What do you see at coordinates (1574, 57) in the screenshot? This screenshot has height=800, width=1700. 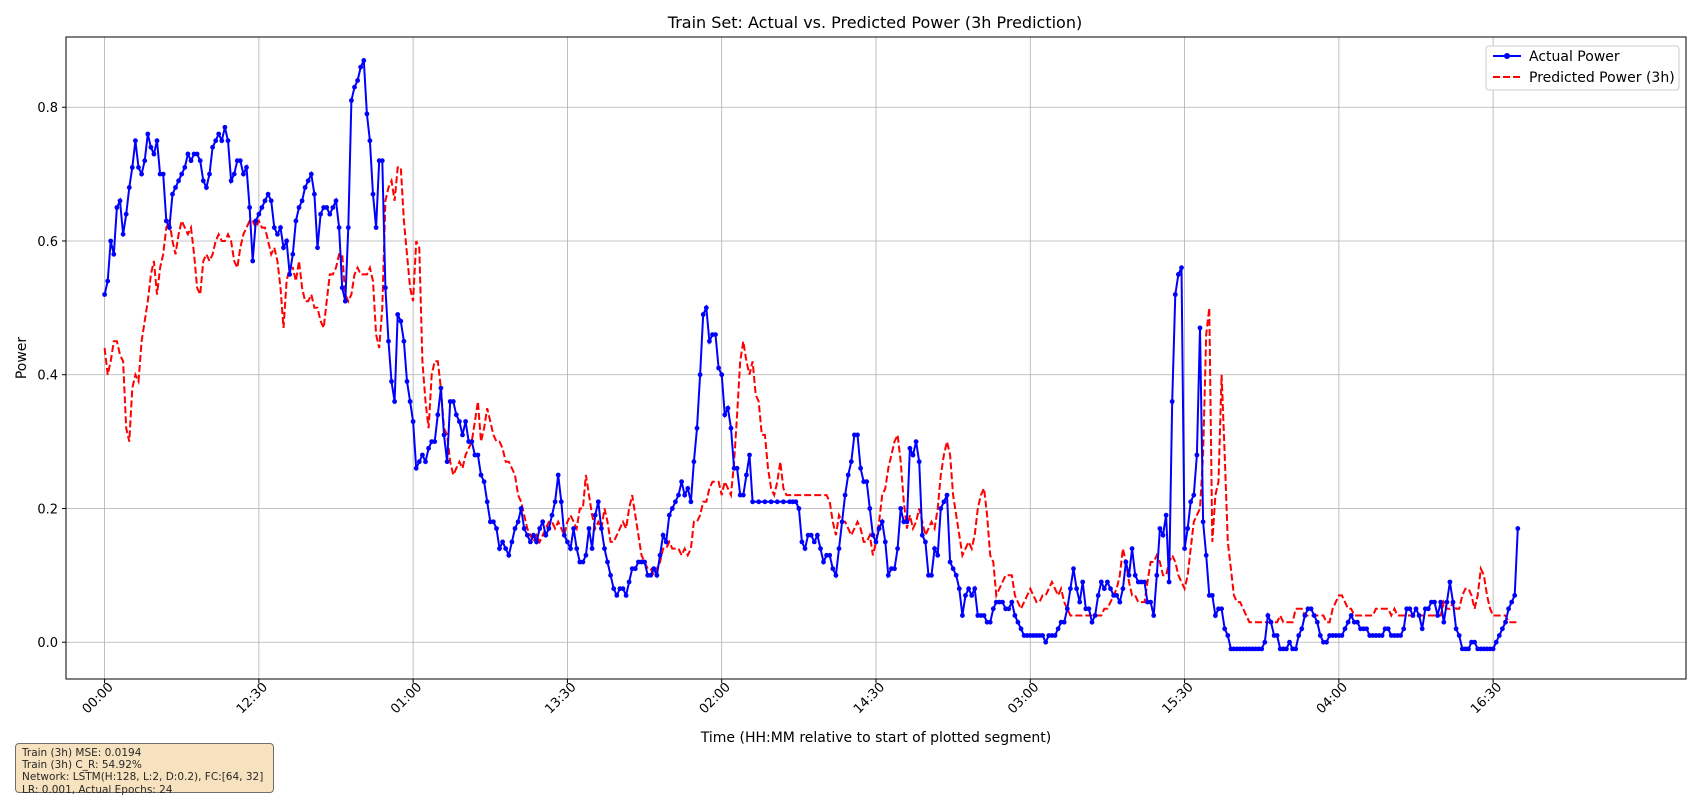 I see `legend-label-actual-power: Actual Power` at bounding box center [1574, 57].